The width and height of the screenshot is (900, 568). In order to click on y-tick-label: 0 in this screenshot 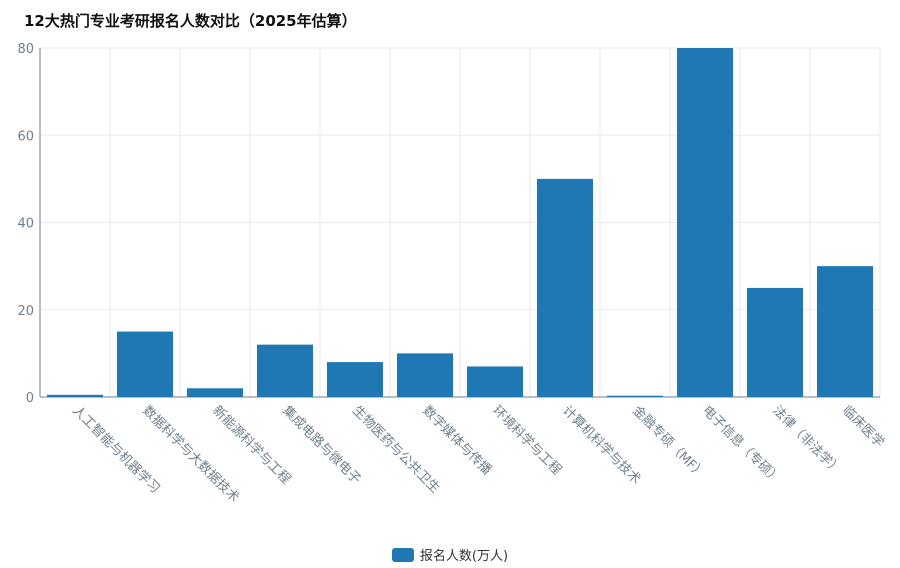, I will do `click(30, 398)`.